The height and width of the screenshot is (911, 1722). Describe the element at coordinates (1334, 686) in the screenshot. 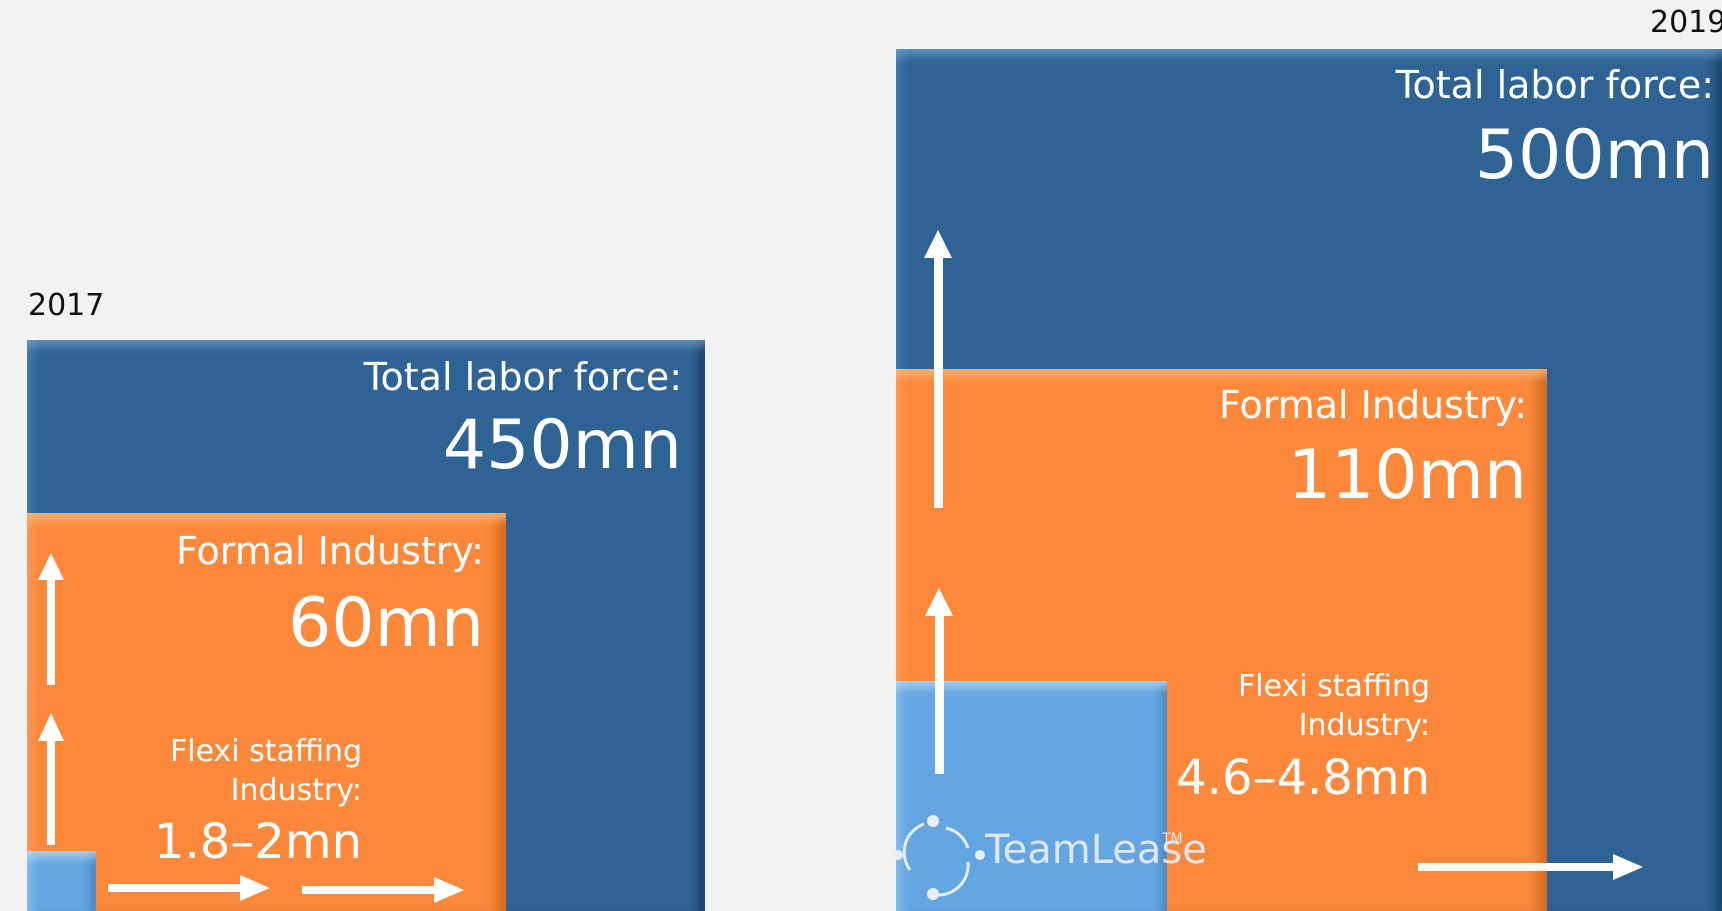

I see `flexi-staffing-label-2019: Flexi staffing` at that location.